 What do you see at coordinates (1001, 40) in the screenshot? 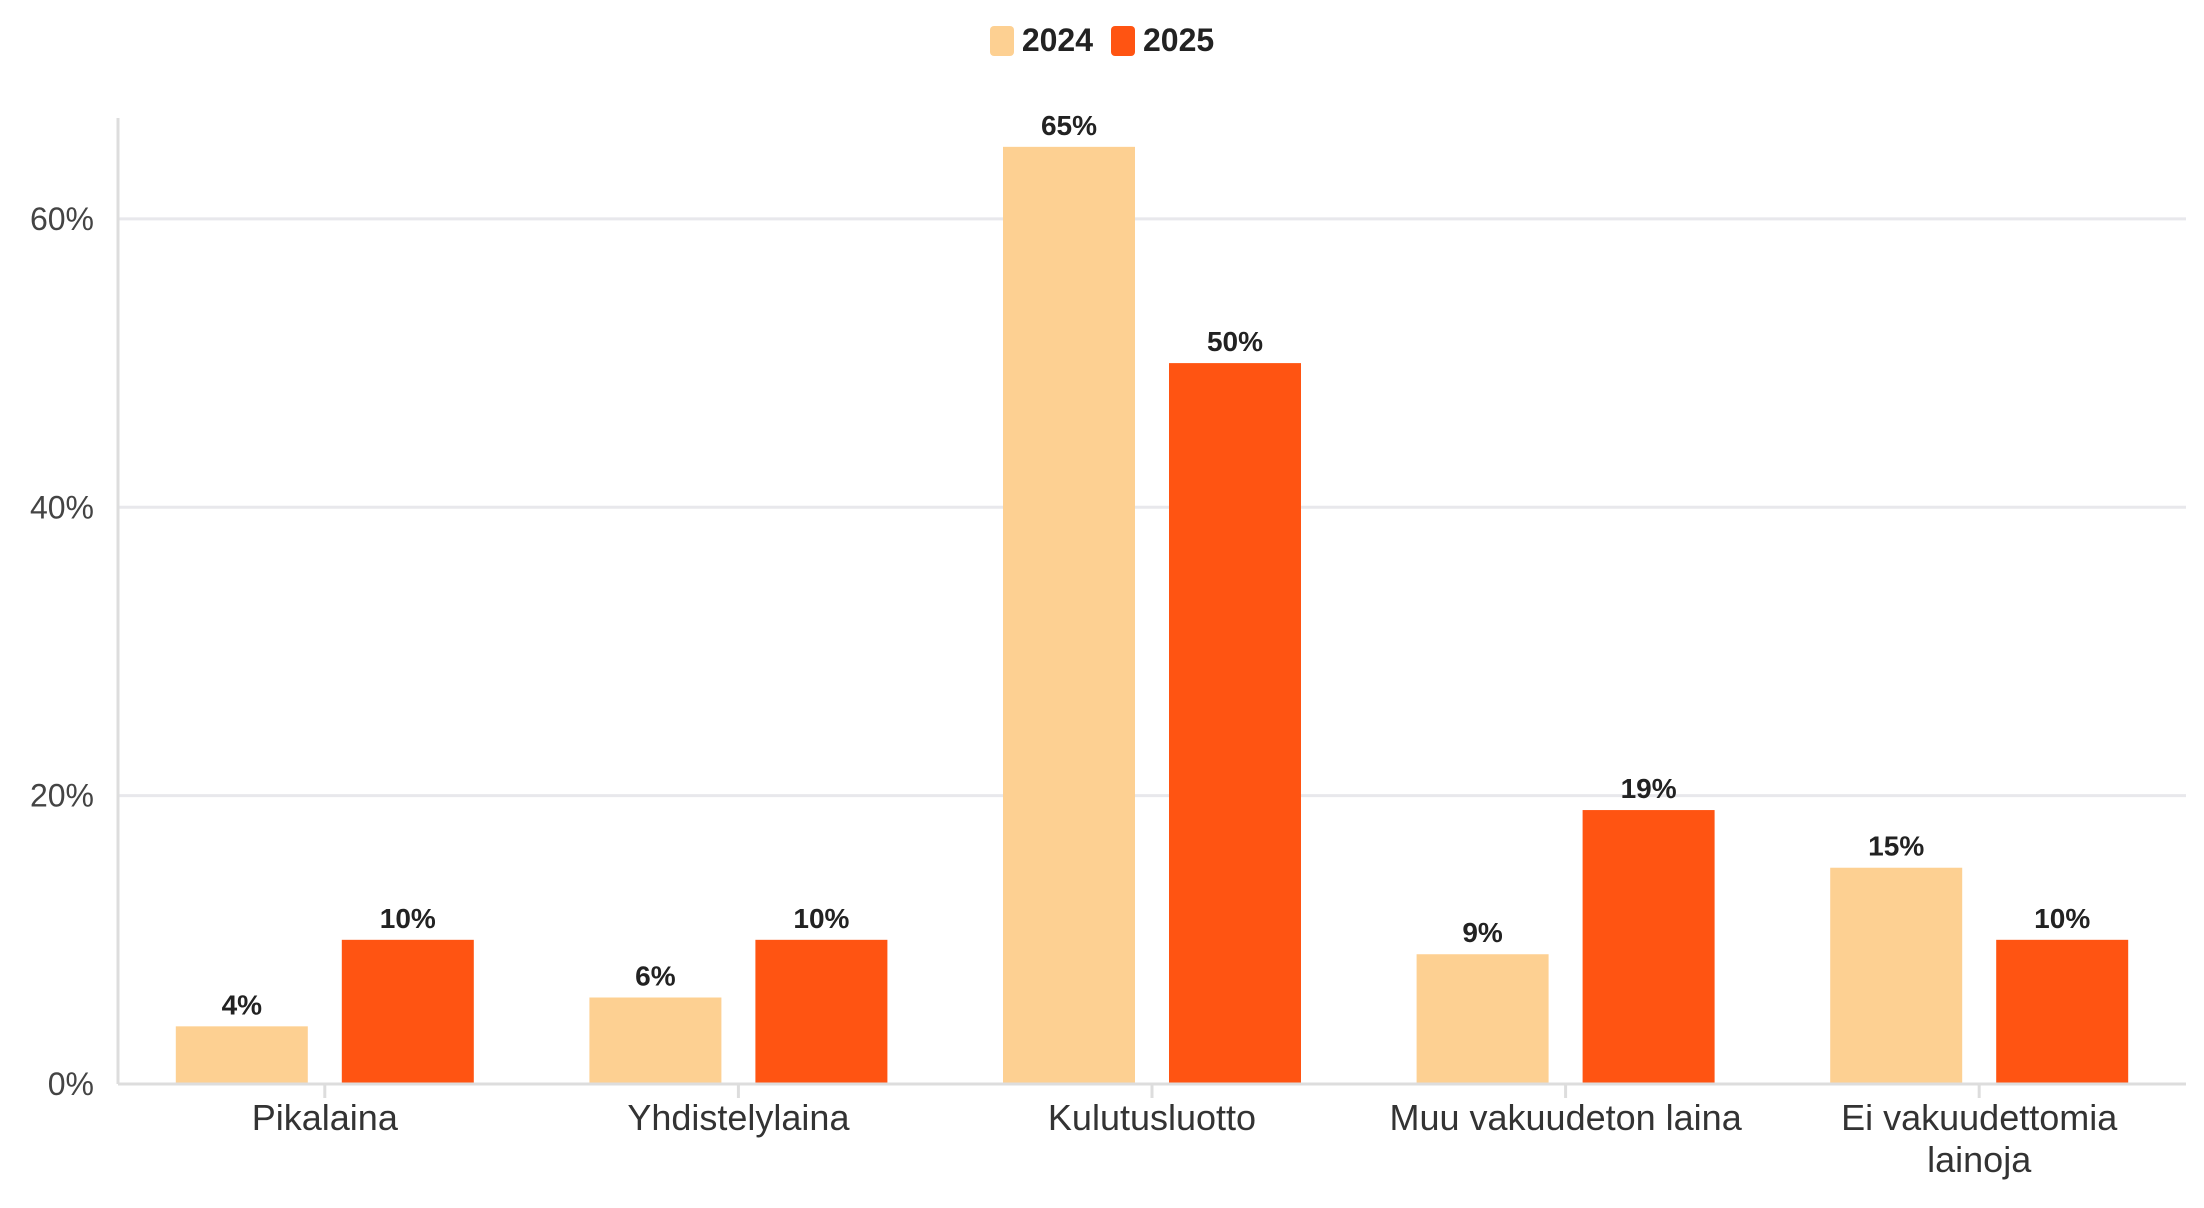
I see `legend-swatch-2024` at bounding box center [1001, 40].